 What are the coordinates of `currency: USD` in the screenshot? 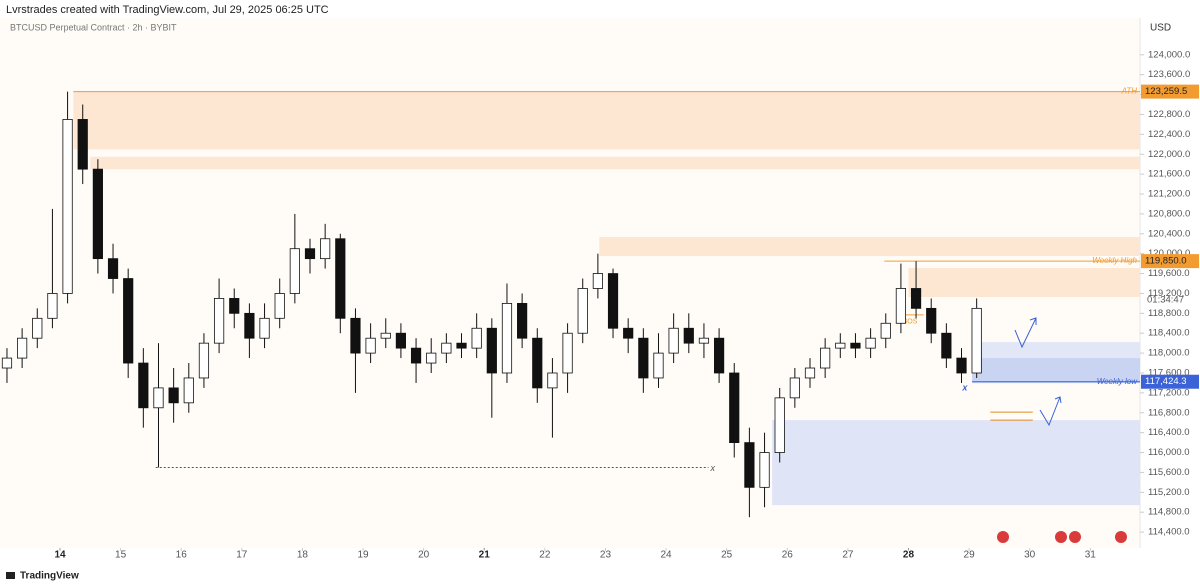 It's located at (1160, 28).